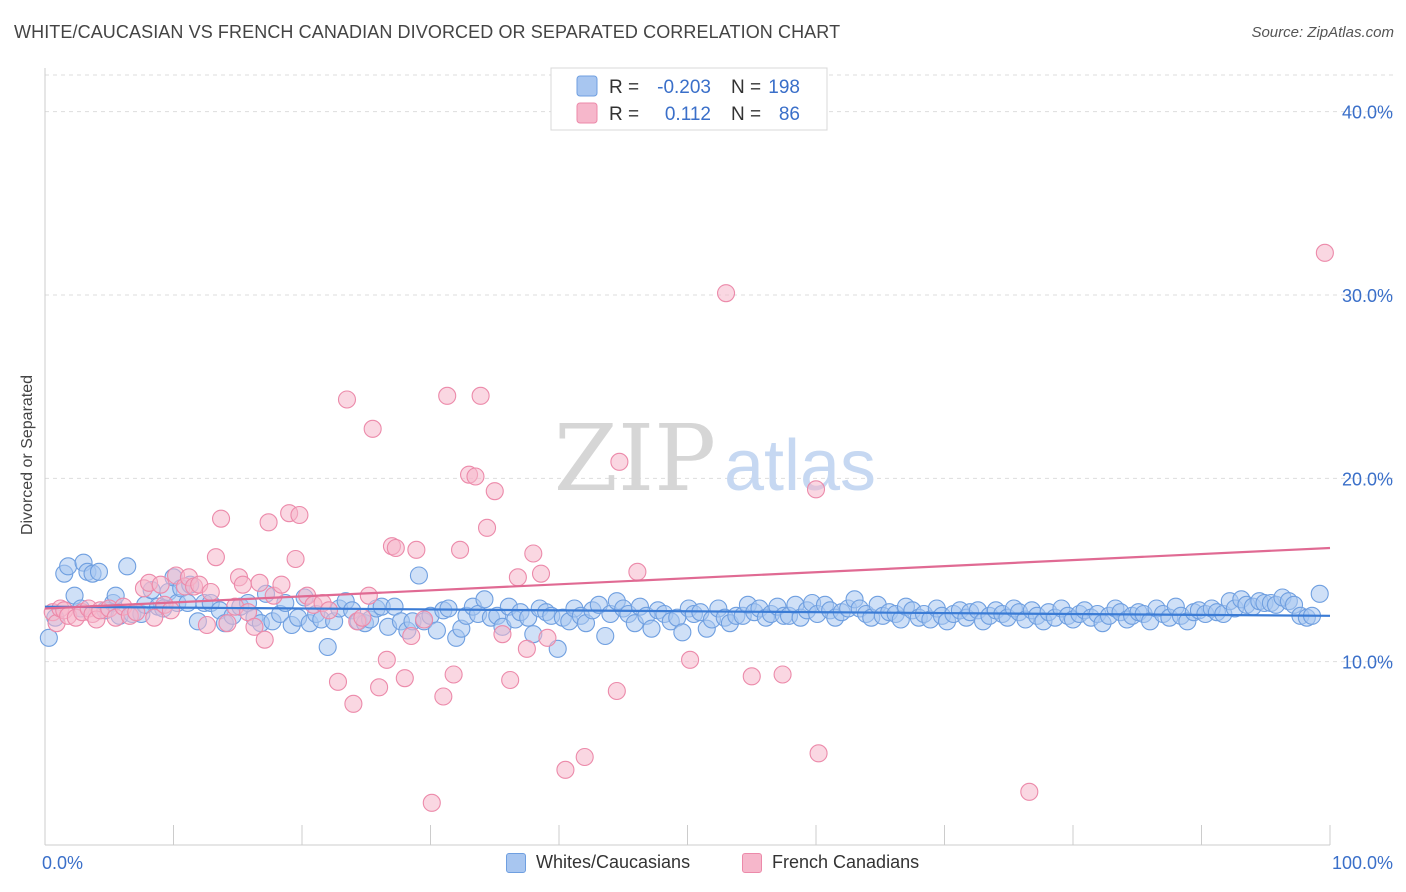 Image resolution: width=1406 pixels, height=892 pixels. I want to click on whites-trend-line, so click(687, 611).